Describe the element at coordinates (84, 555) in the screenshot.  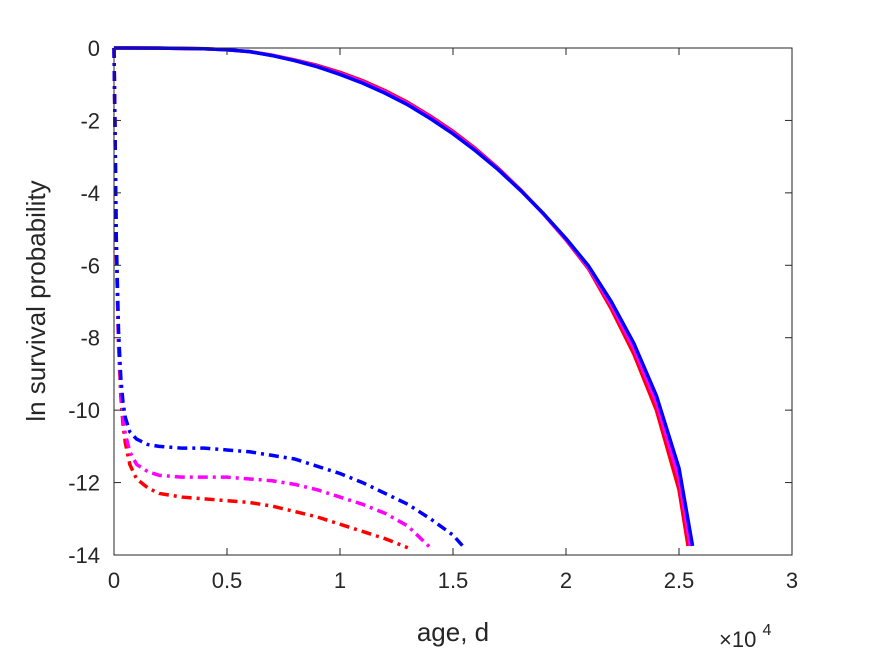
I see `y-tick-label: -14` at that location.